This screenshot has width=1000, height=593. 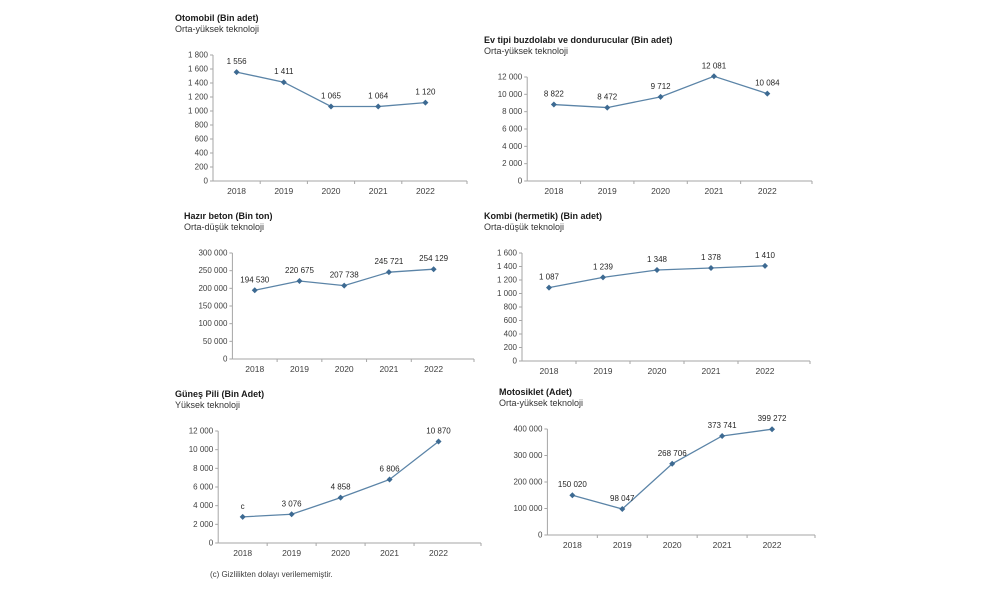 I want to click on svg-text: 1 556, so click(x=237, y=61).